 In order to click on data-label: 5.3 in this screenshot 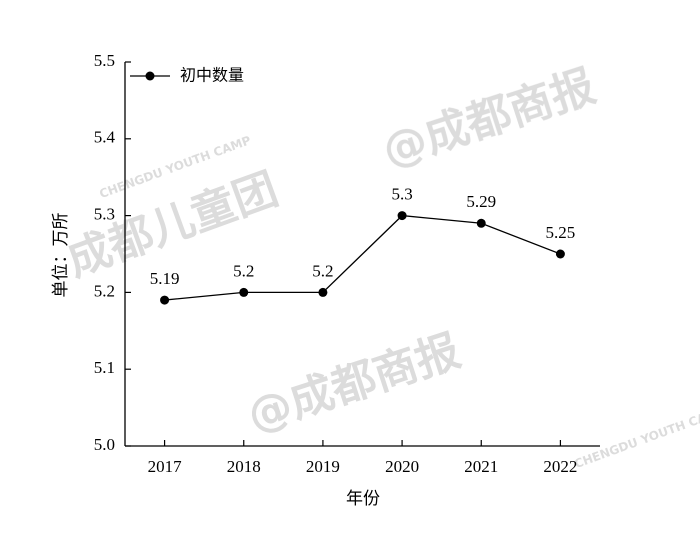, I will do `click(401, 194)`.